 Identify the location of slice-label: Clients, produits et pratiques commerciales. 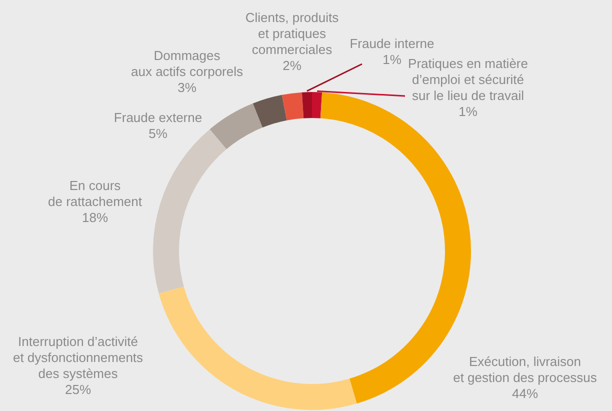
(292, 33).